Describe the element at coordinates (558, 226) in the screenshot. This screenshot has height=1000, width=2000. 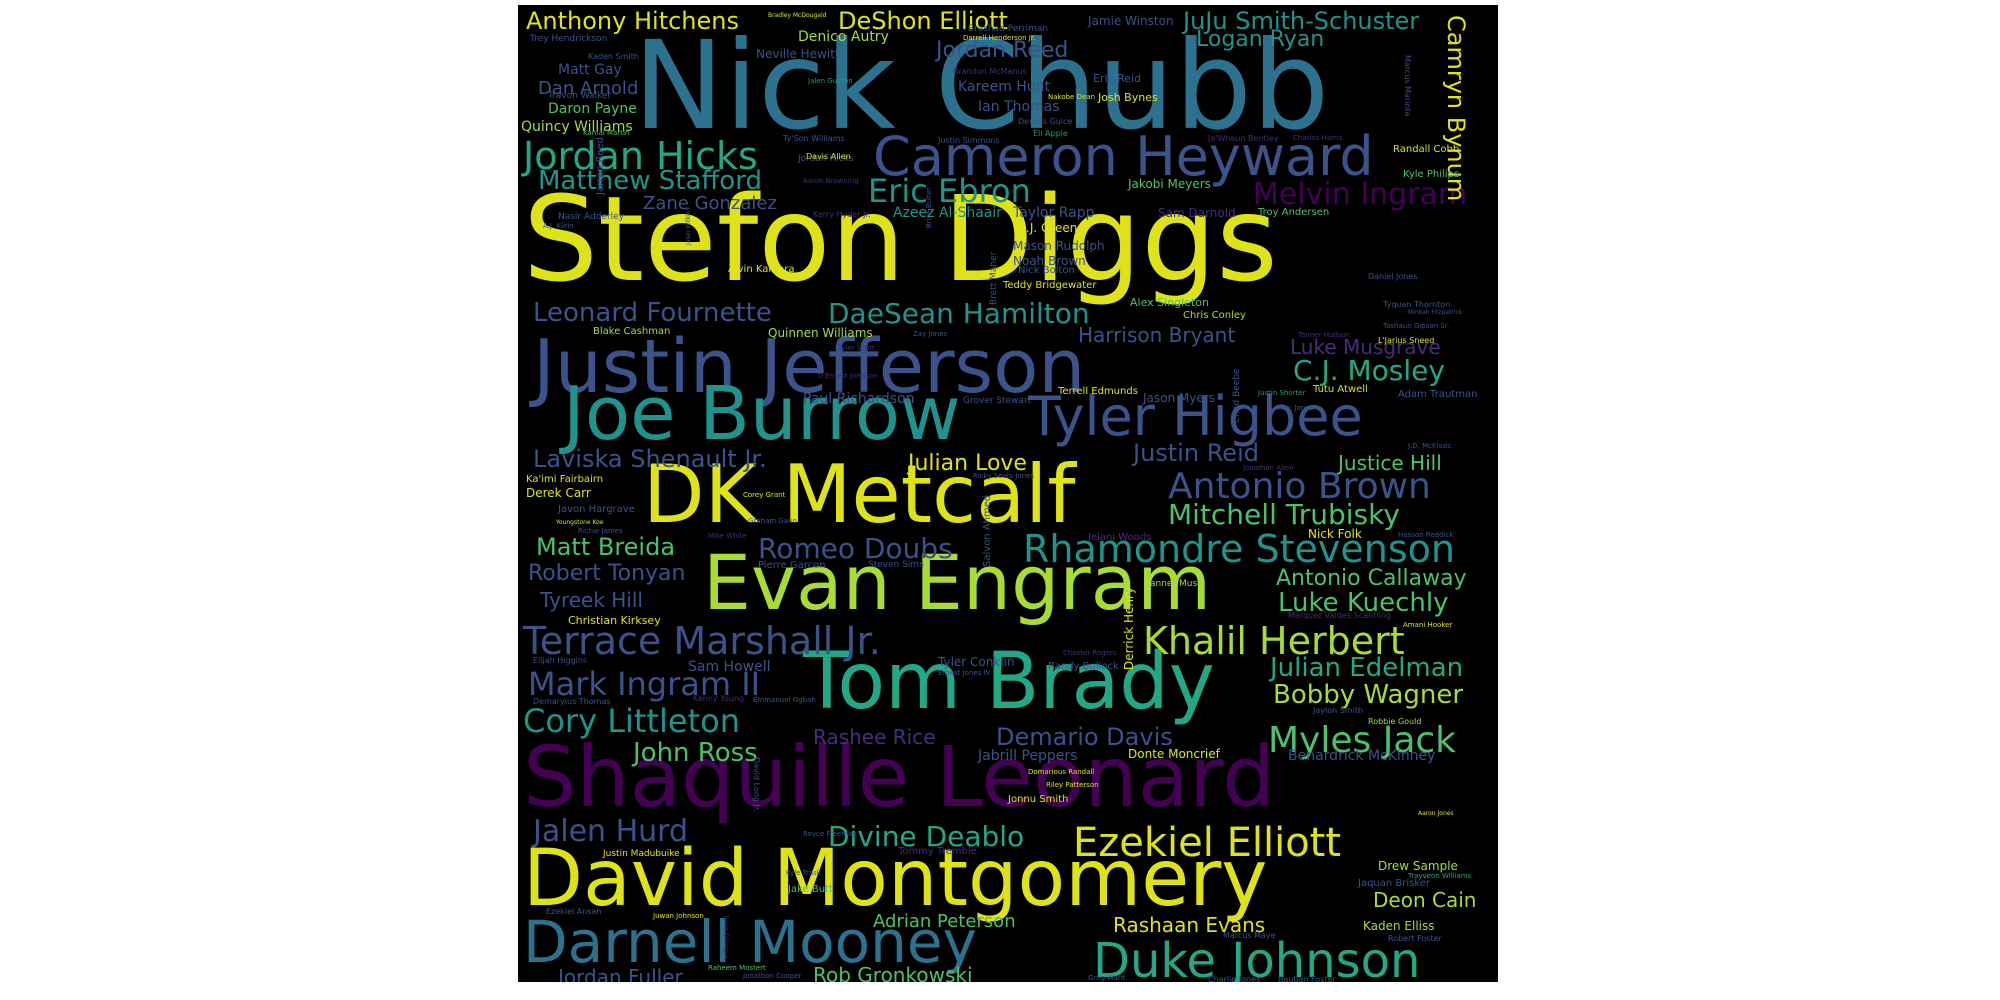
I see `word-w189: A.J. Klein` at that location.